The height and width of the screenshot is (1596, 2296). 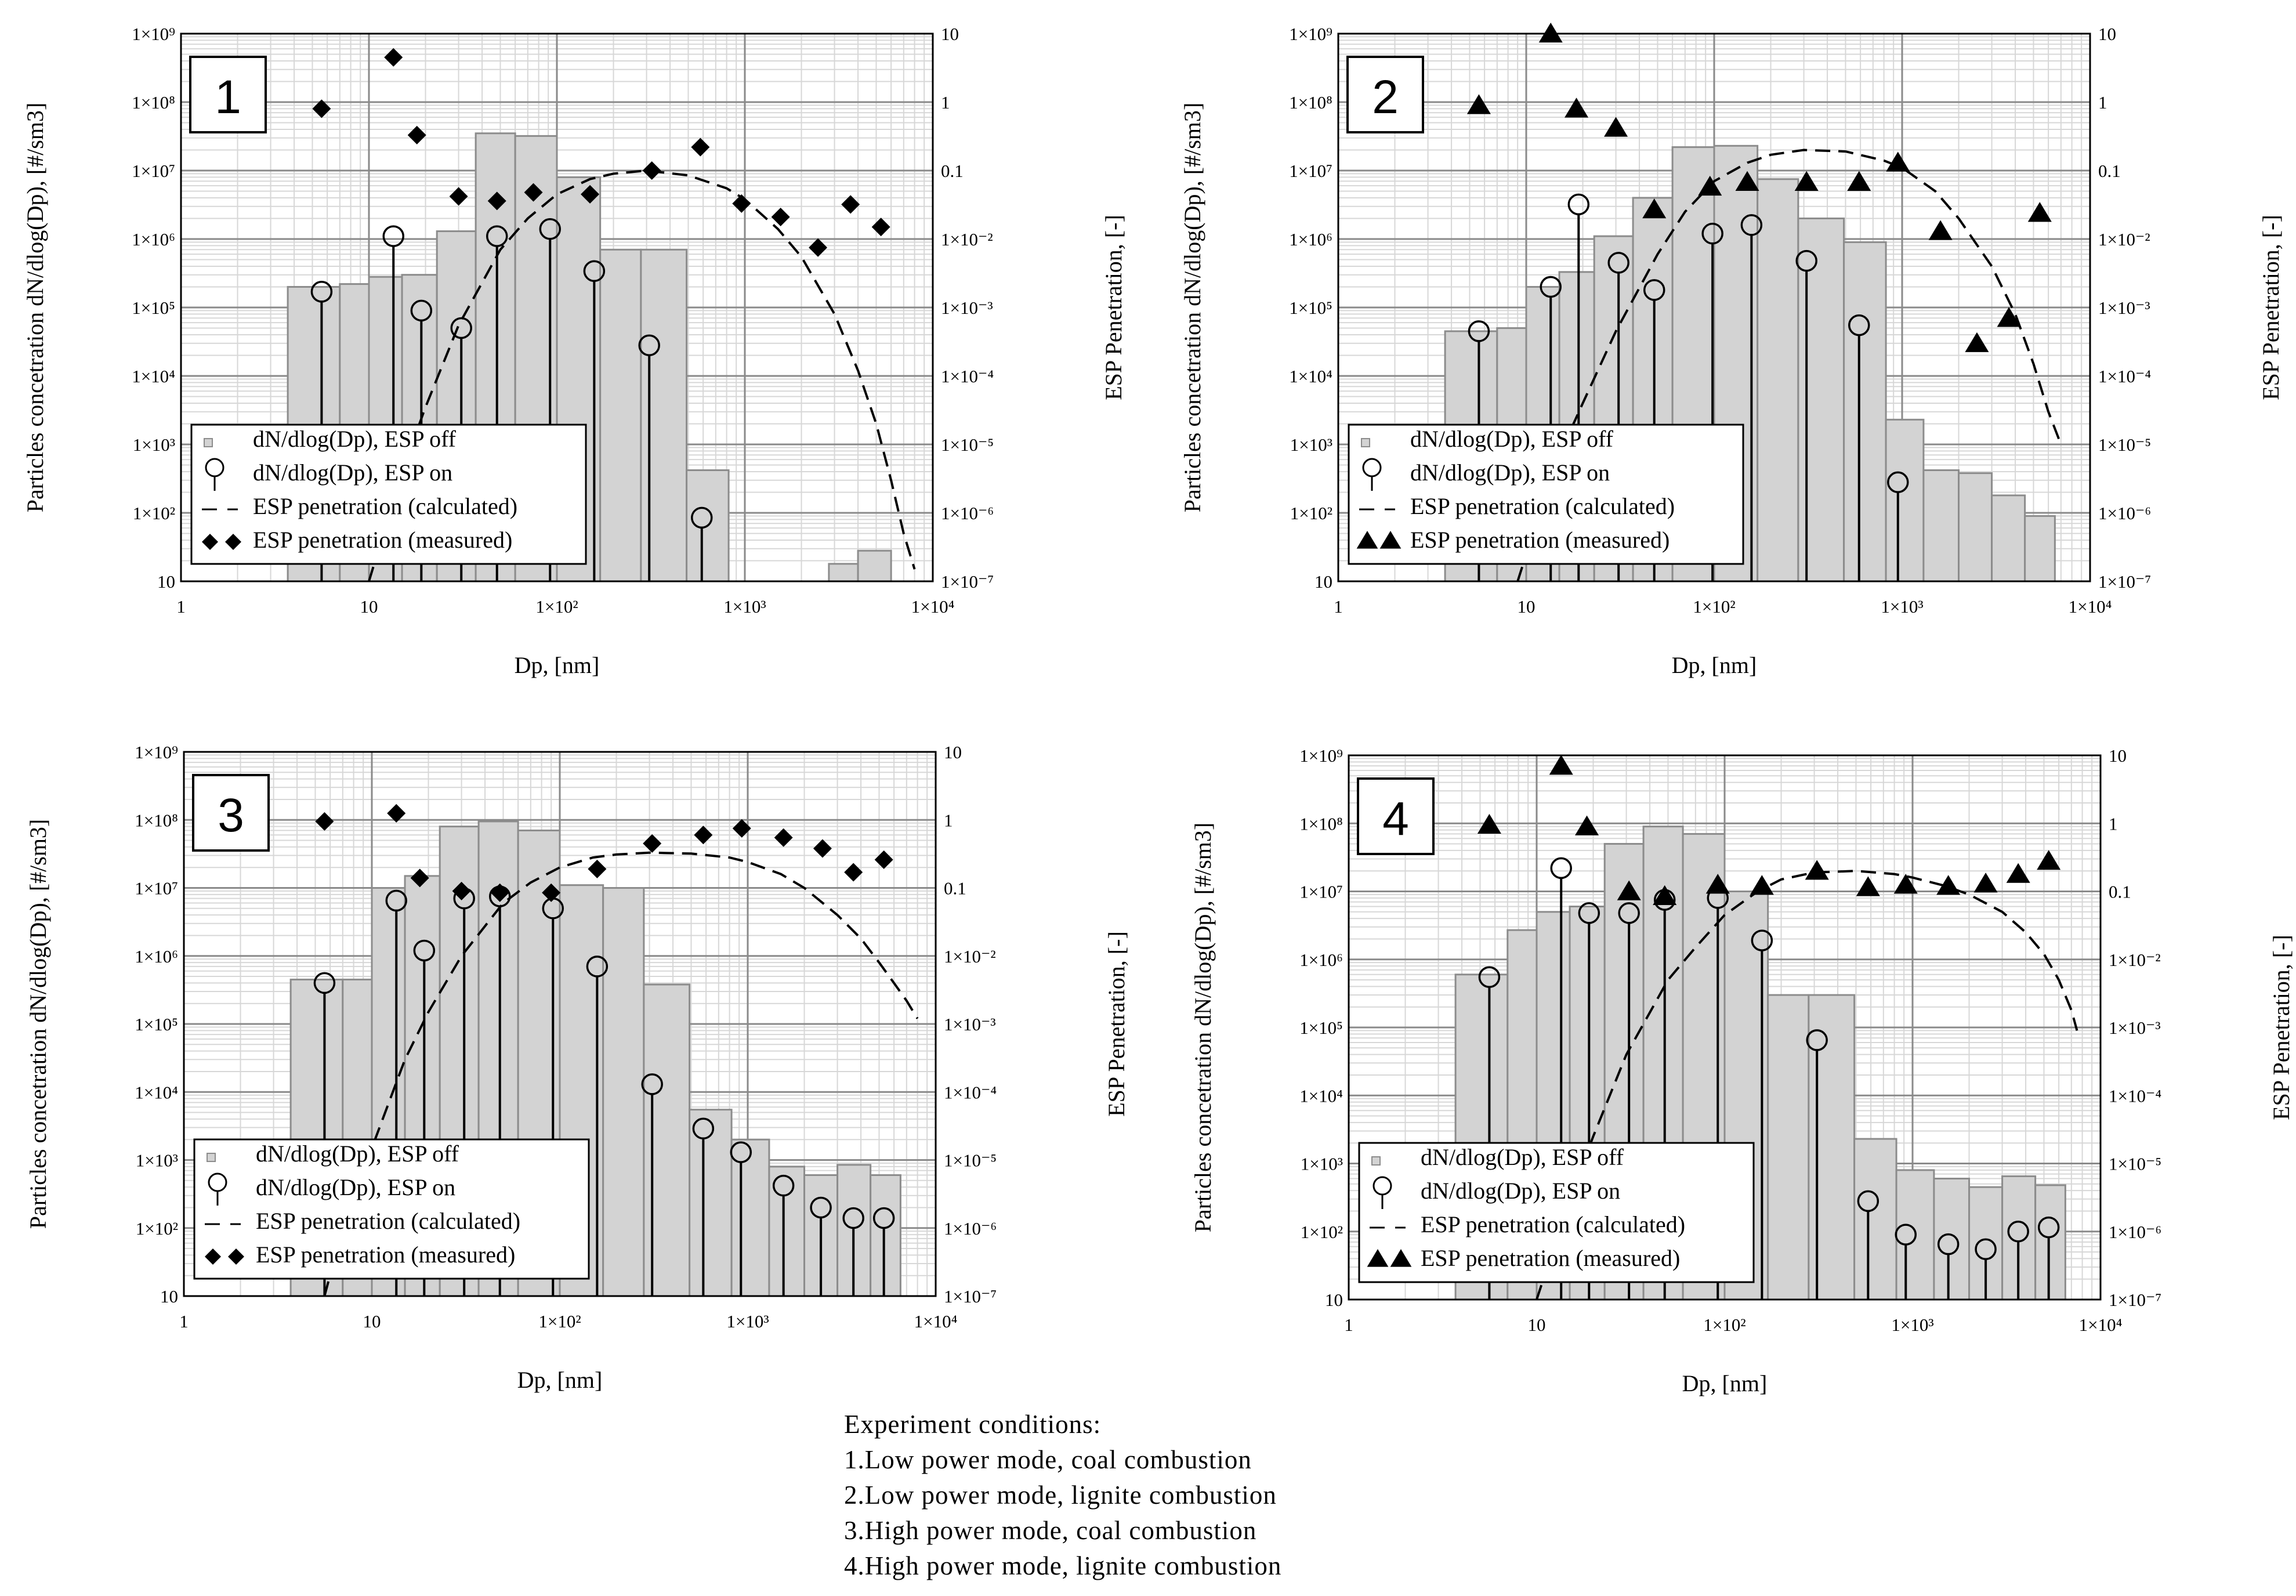 What do you see at coordinates (1323, 581) in the screenshot?
I see `y-tick-label: 10` at bounding box center [1323, 581].